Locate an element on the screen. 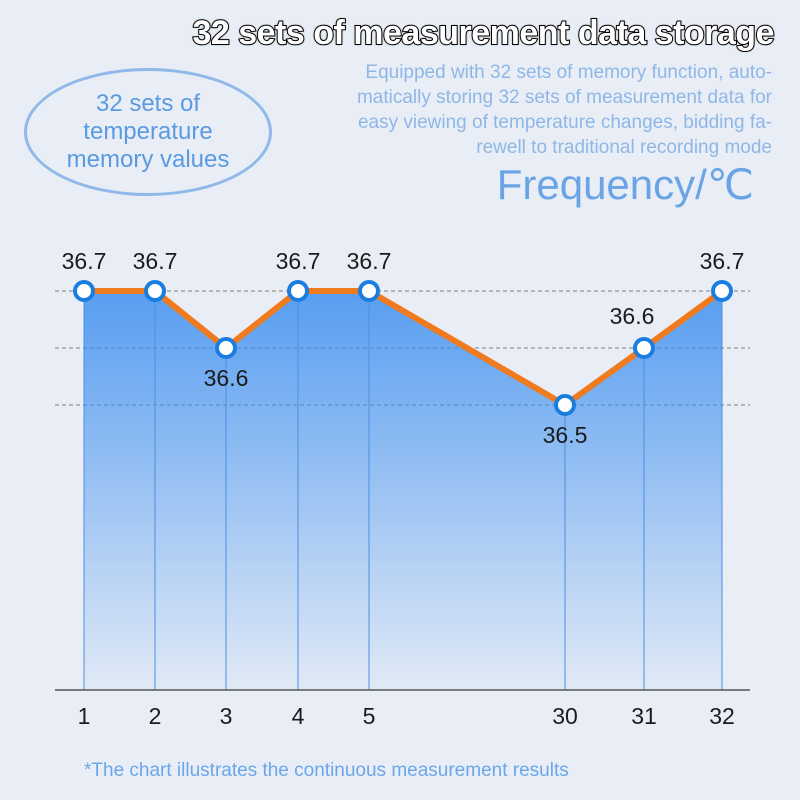 This screenshot has width=800, height=800. badge-line: memory values is located at coordinates (148, 159).